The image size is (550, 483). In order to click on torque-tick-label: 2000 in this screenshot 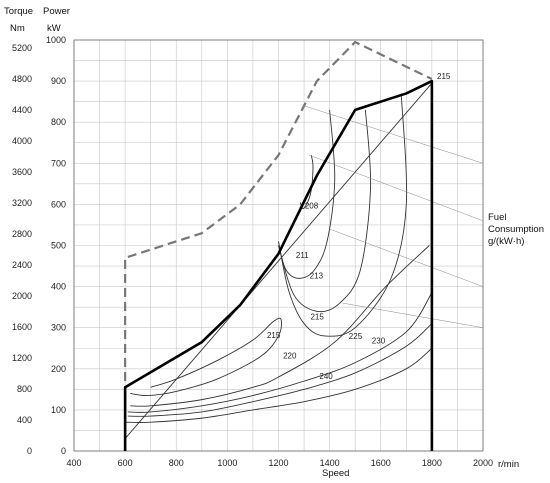, I will do `click(22, 296)`.